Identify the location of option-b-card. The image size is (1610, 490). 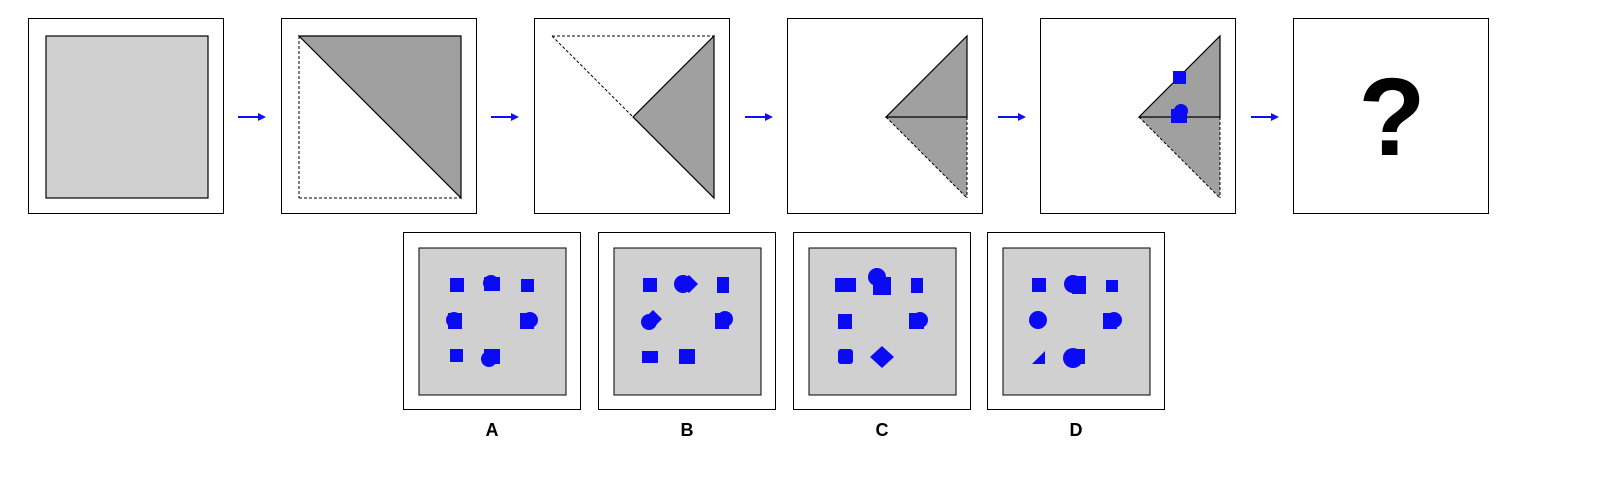
(687, 321).